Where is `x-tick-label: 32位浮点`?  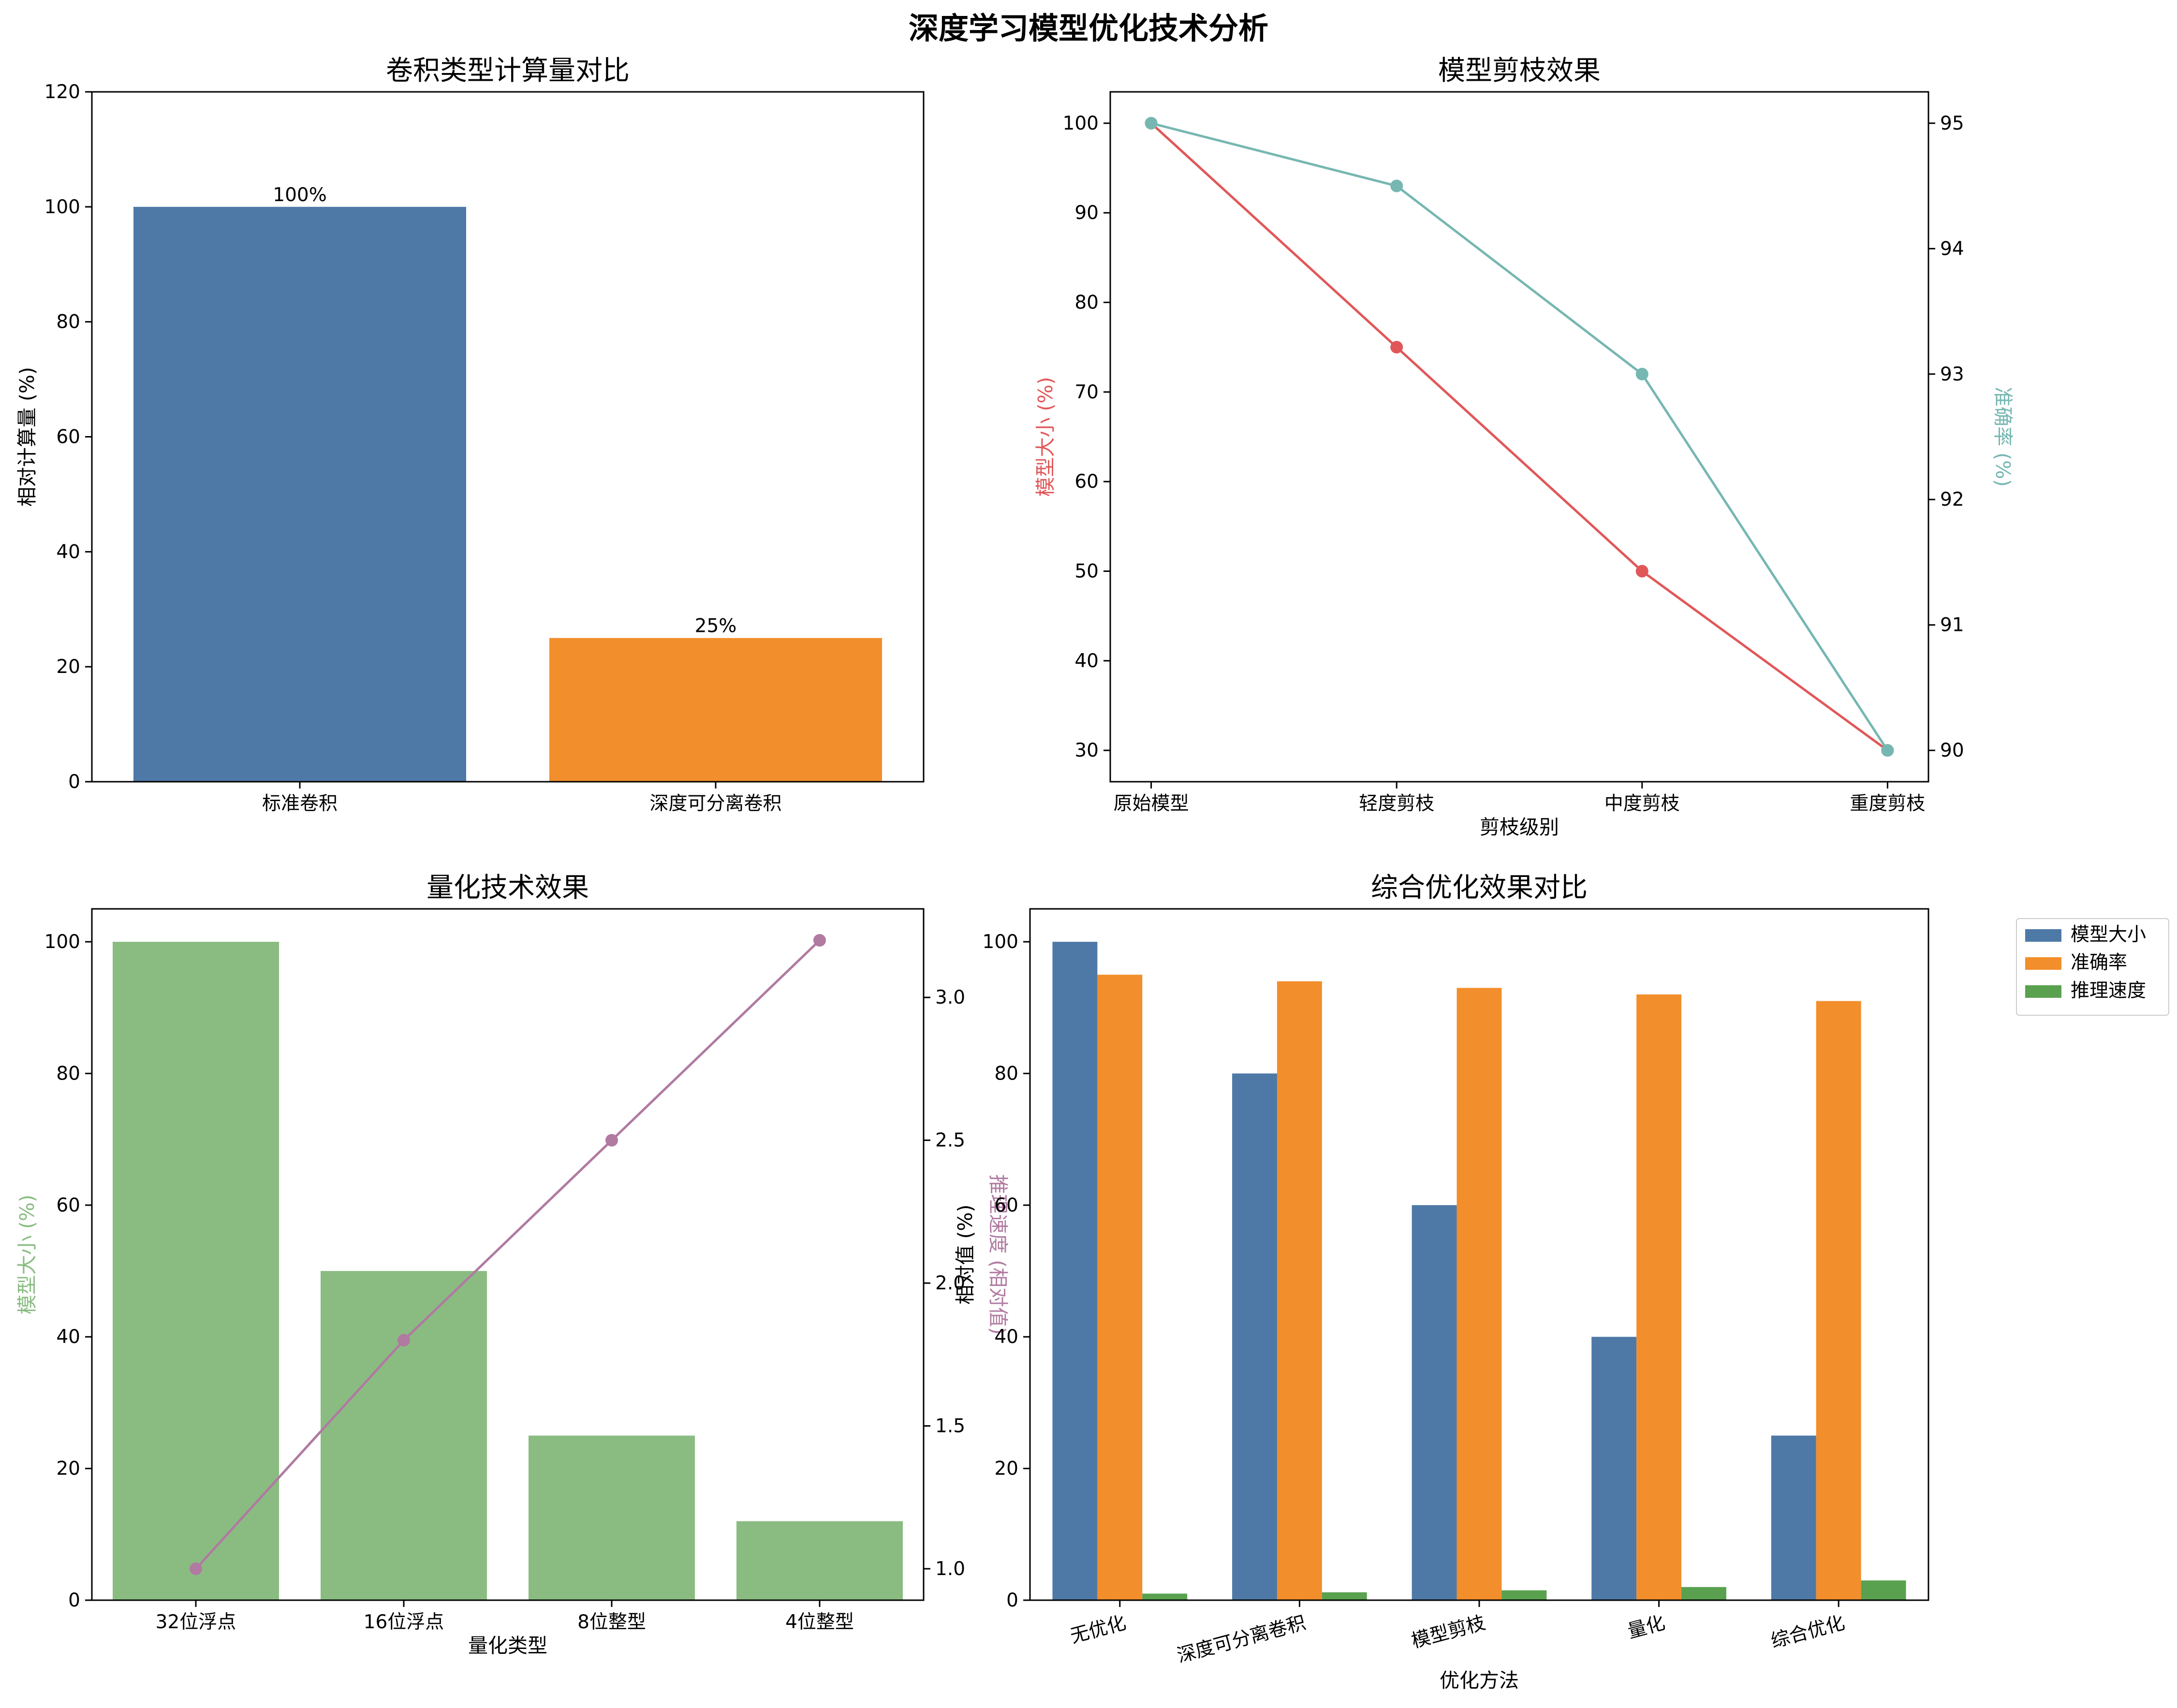 x-tick-label: 32位浮点 is located at coordinates (196, 1622).